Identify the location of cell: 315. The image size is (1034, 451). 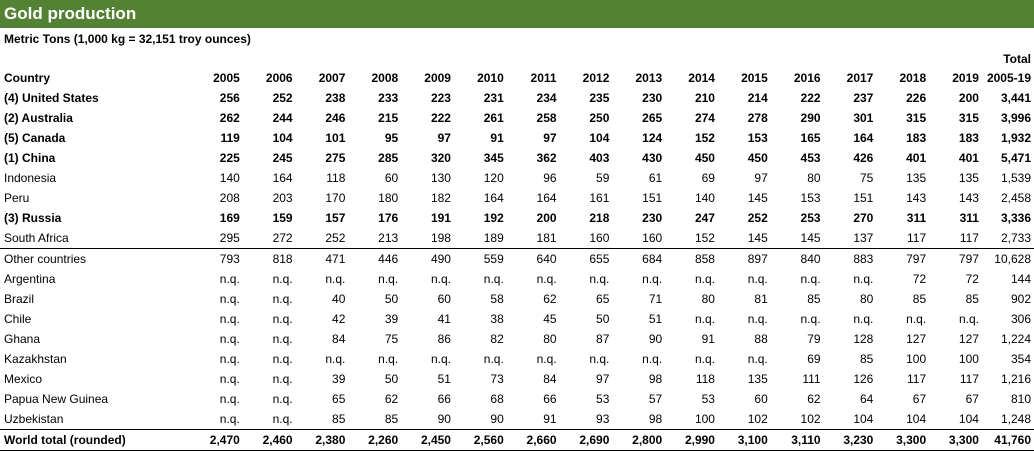
(968, 118).